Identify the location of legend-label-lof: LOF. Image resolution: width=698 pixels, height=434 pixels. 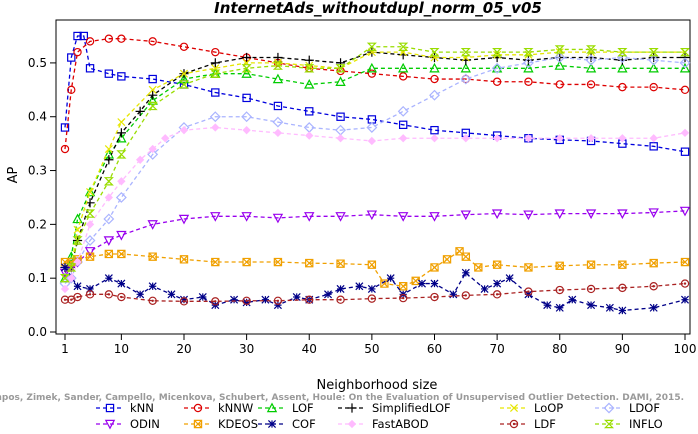
(303, 408).